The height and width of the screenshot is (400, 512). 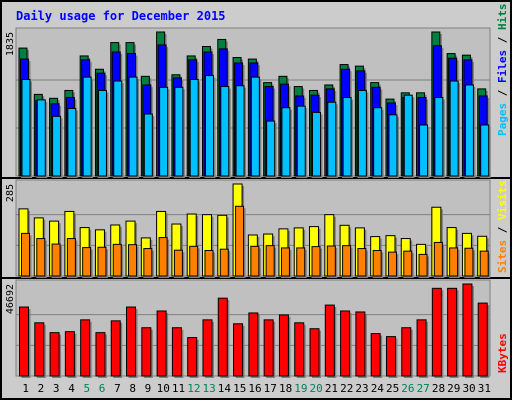 I want to click on legend-item: KBytes, so click(x=502, y=353).